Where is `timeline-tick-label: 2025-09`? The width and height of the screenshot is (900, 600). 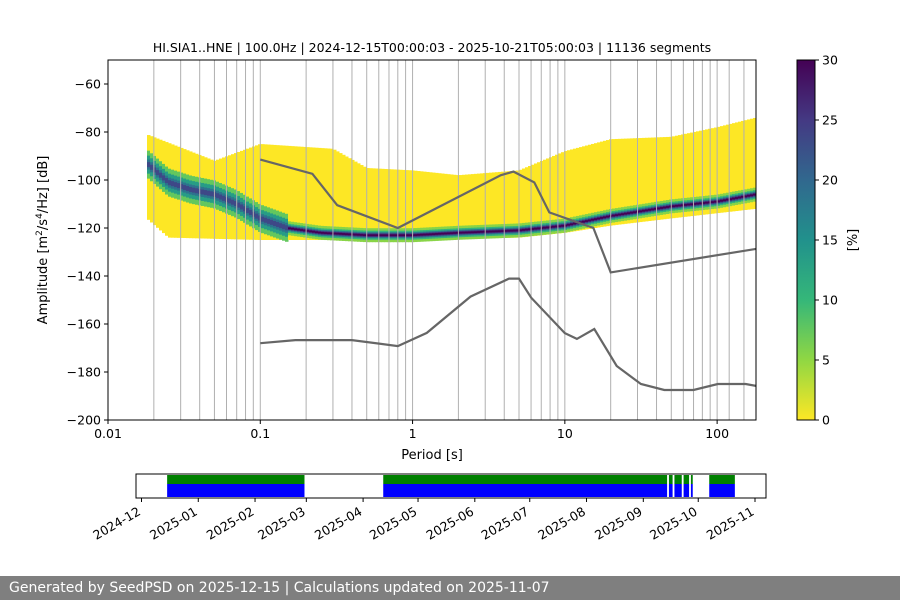 timeline-tick-label: 2025-09 is located at coordinates (618, 523).